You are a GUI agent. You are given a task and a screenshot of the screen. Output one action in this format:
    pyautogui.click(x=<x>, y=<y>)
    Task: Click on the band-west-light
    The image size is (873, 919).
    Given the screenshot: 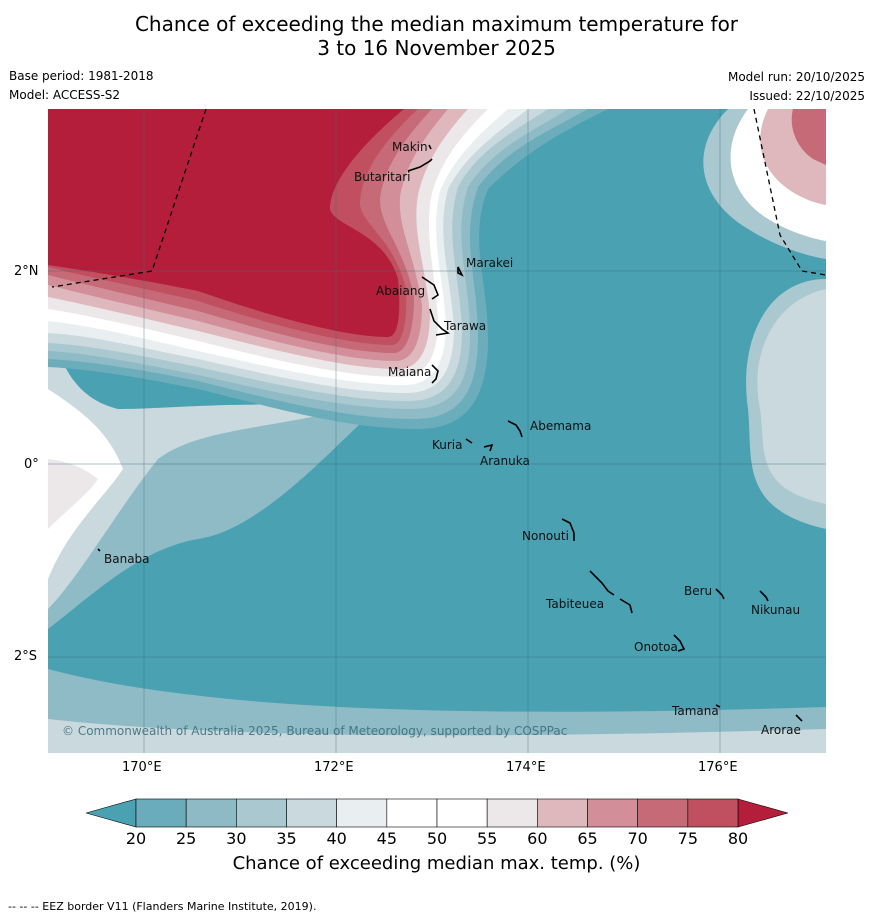 What is the action you would take?
    pyautogui.click(x=213, y=469)
    